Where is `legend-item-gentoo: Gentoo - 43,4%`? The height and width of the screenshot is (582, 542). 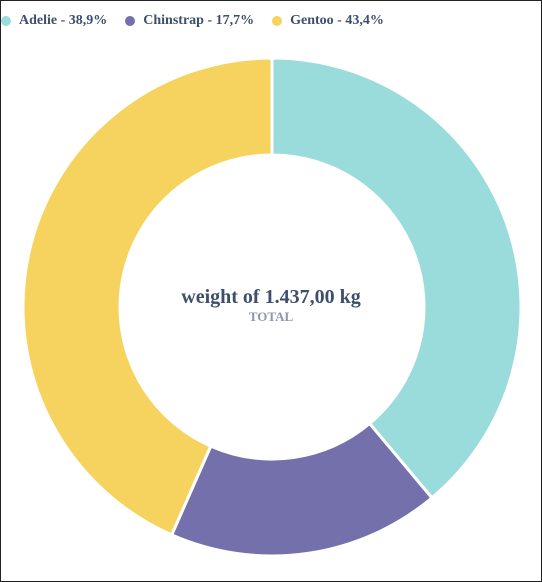
legend-item-gentoo: Gentoo - 43,4% is located at coordinates (328, 21).